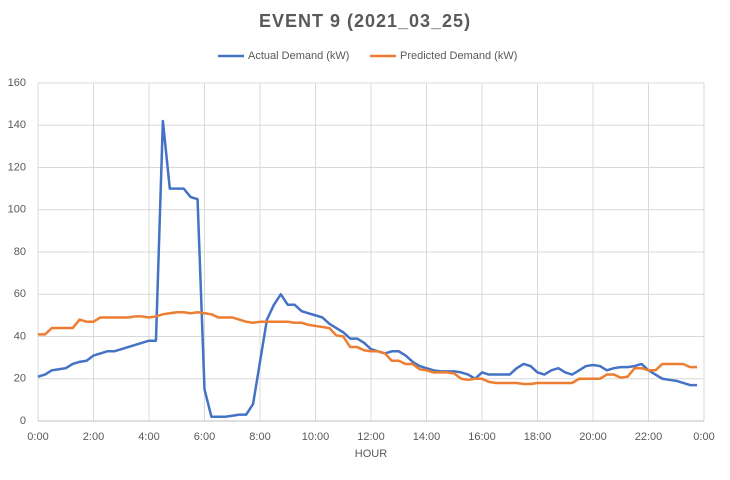 This screenshot has width=730, height=480. Describe the element at coordinates (593, 437) in the screenshot. I see `x-tick-label: 20:00` at that location.